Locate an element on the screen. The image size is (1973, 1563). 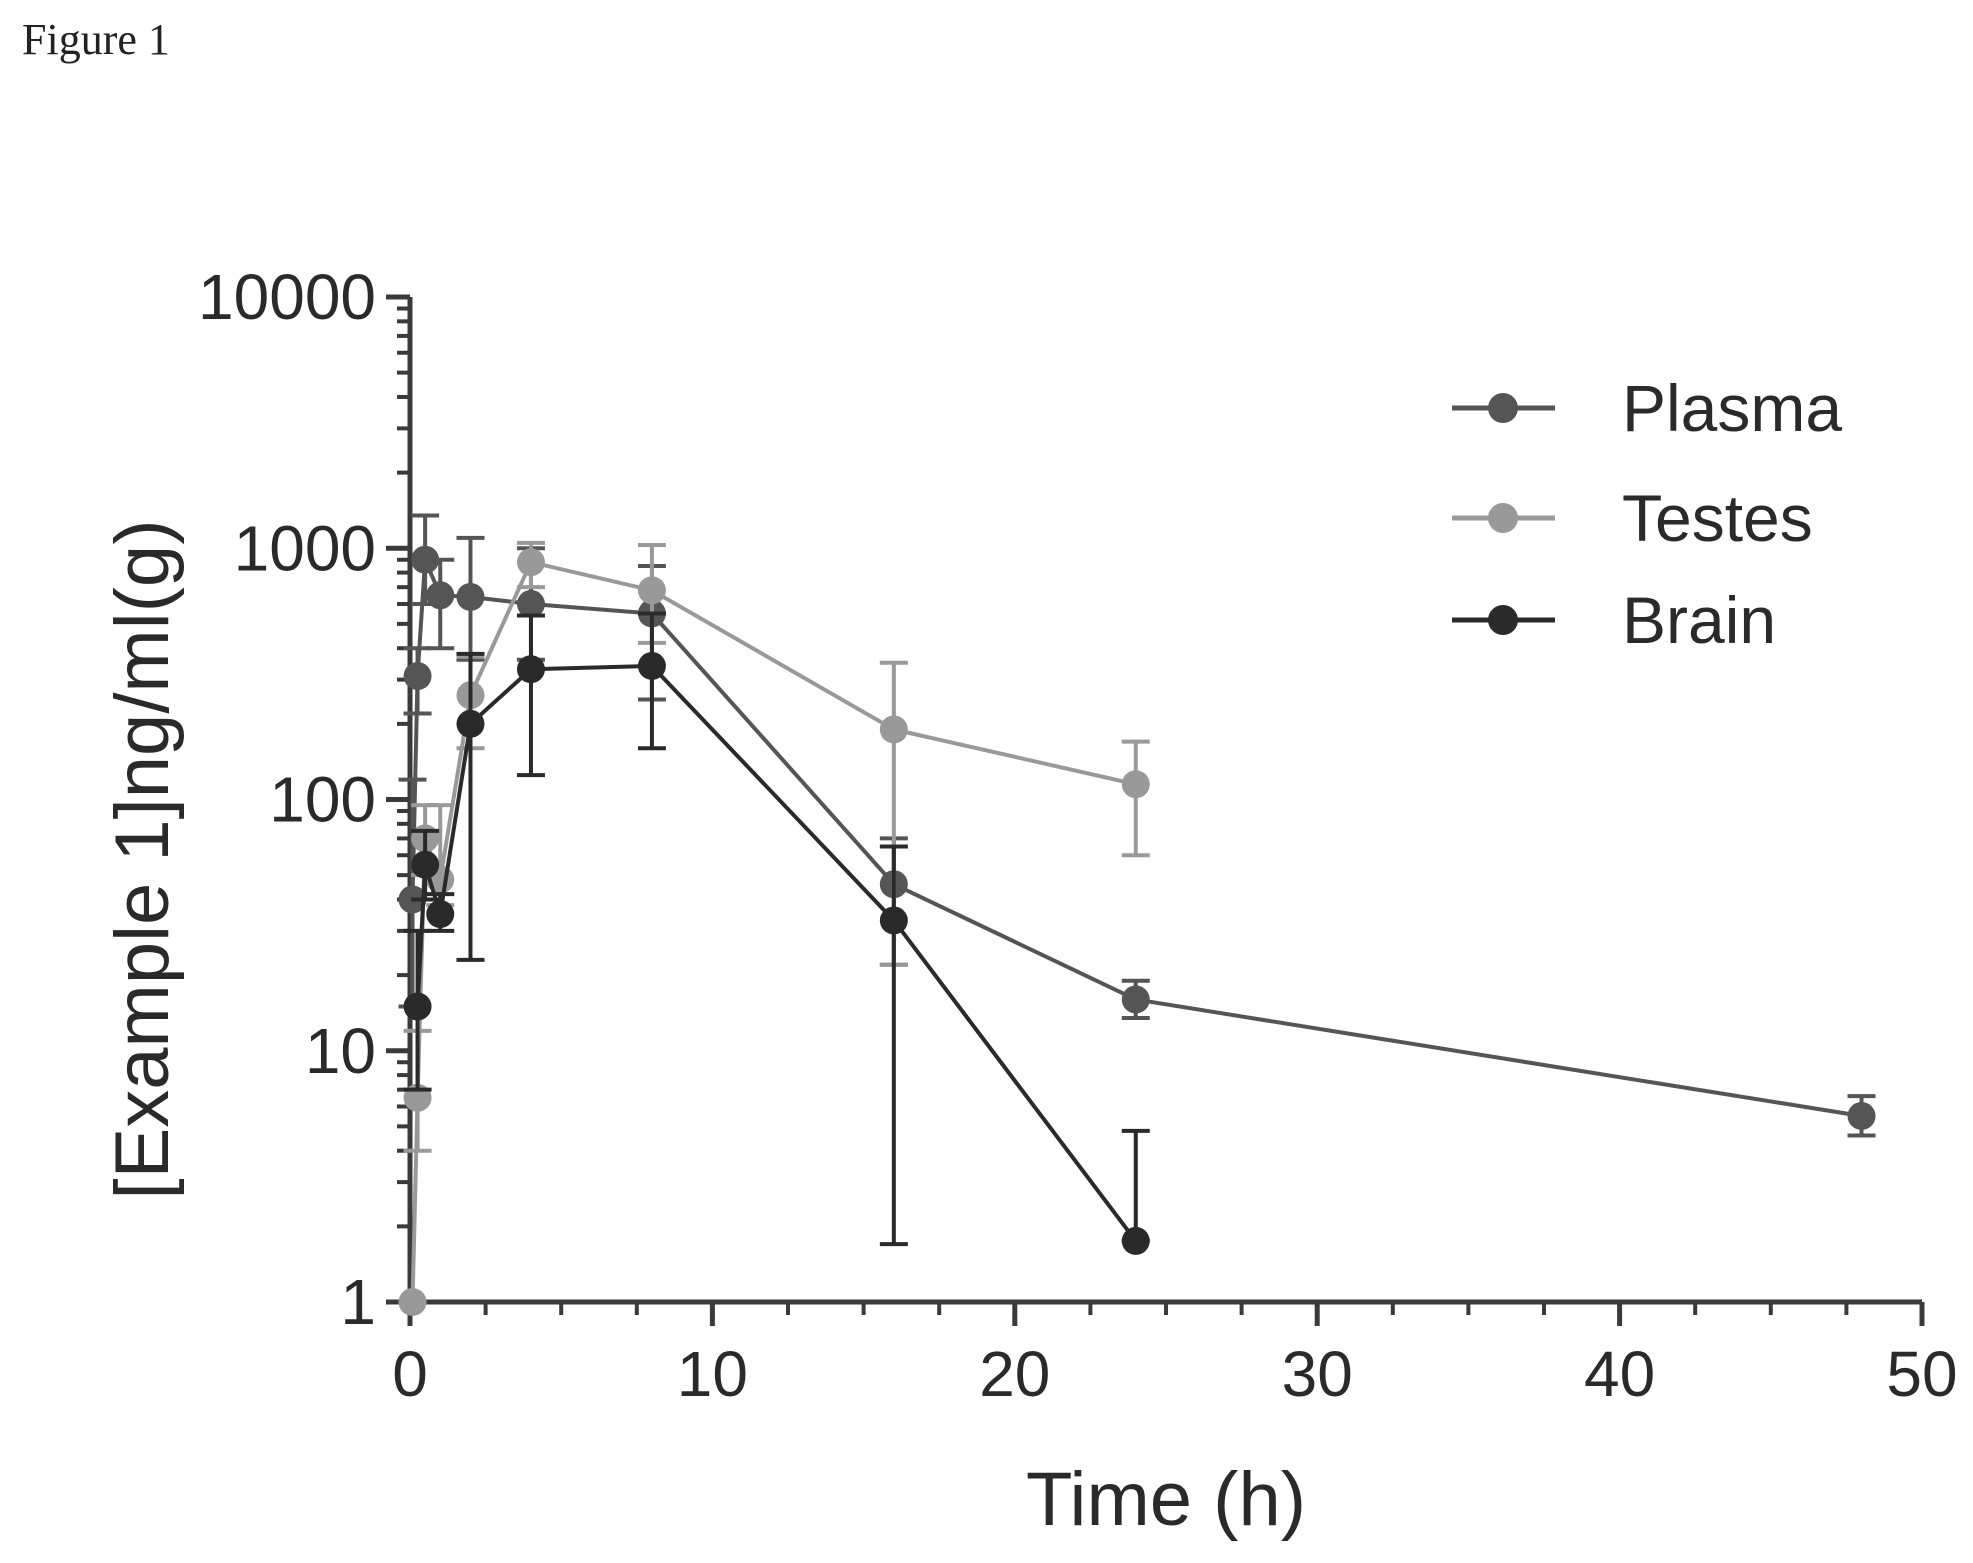
y-tick-label: 10 is located at coordinates (340, 1051).